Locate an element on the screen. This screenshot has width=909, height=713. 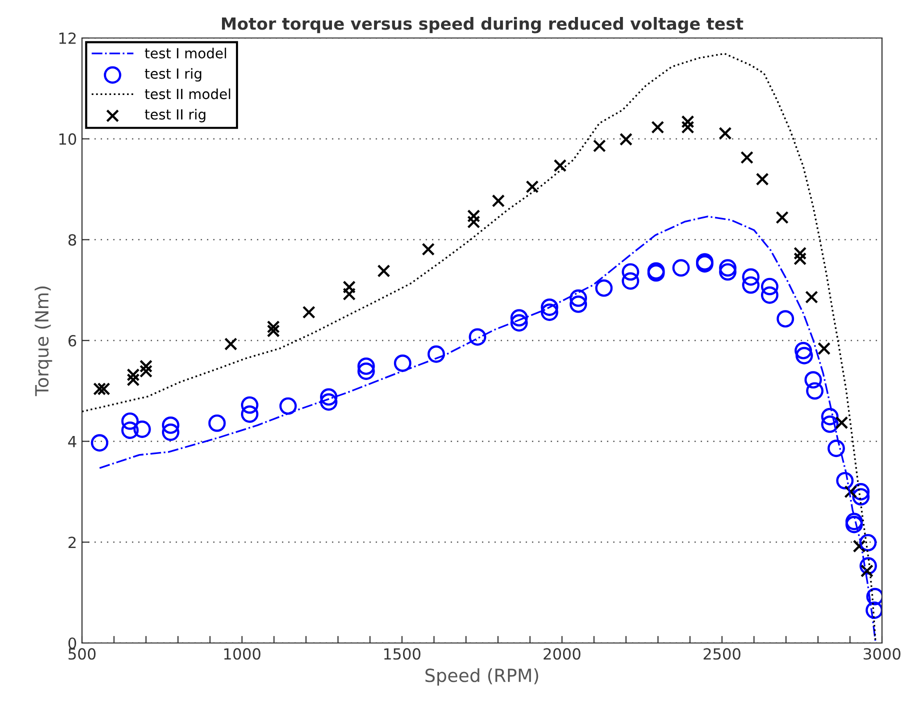
x-axis-title: Speed (RPM) is located at coordinates (481, 677).